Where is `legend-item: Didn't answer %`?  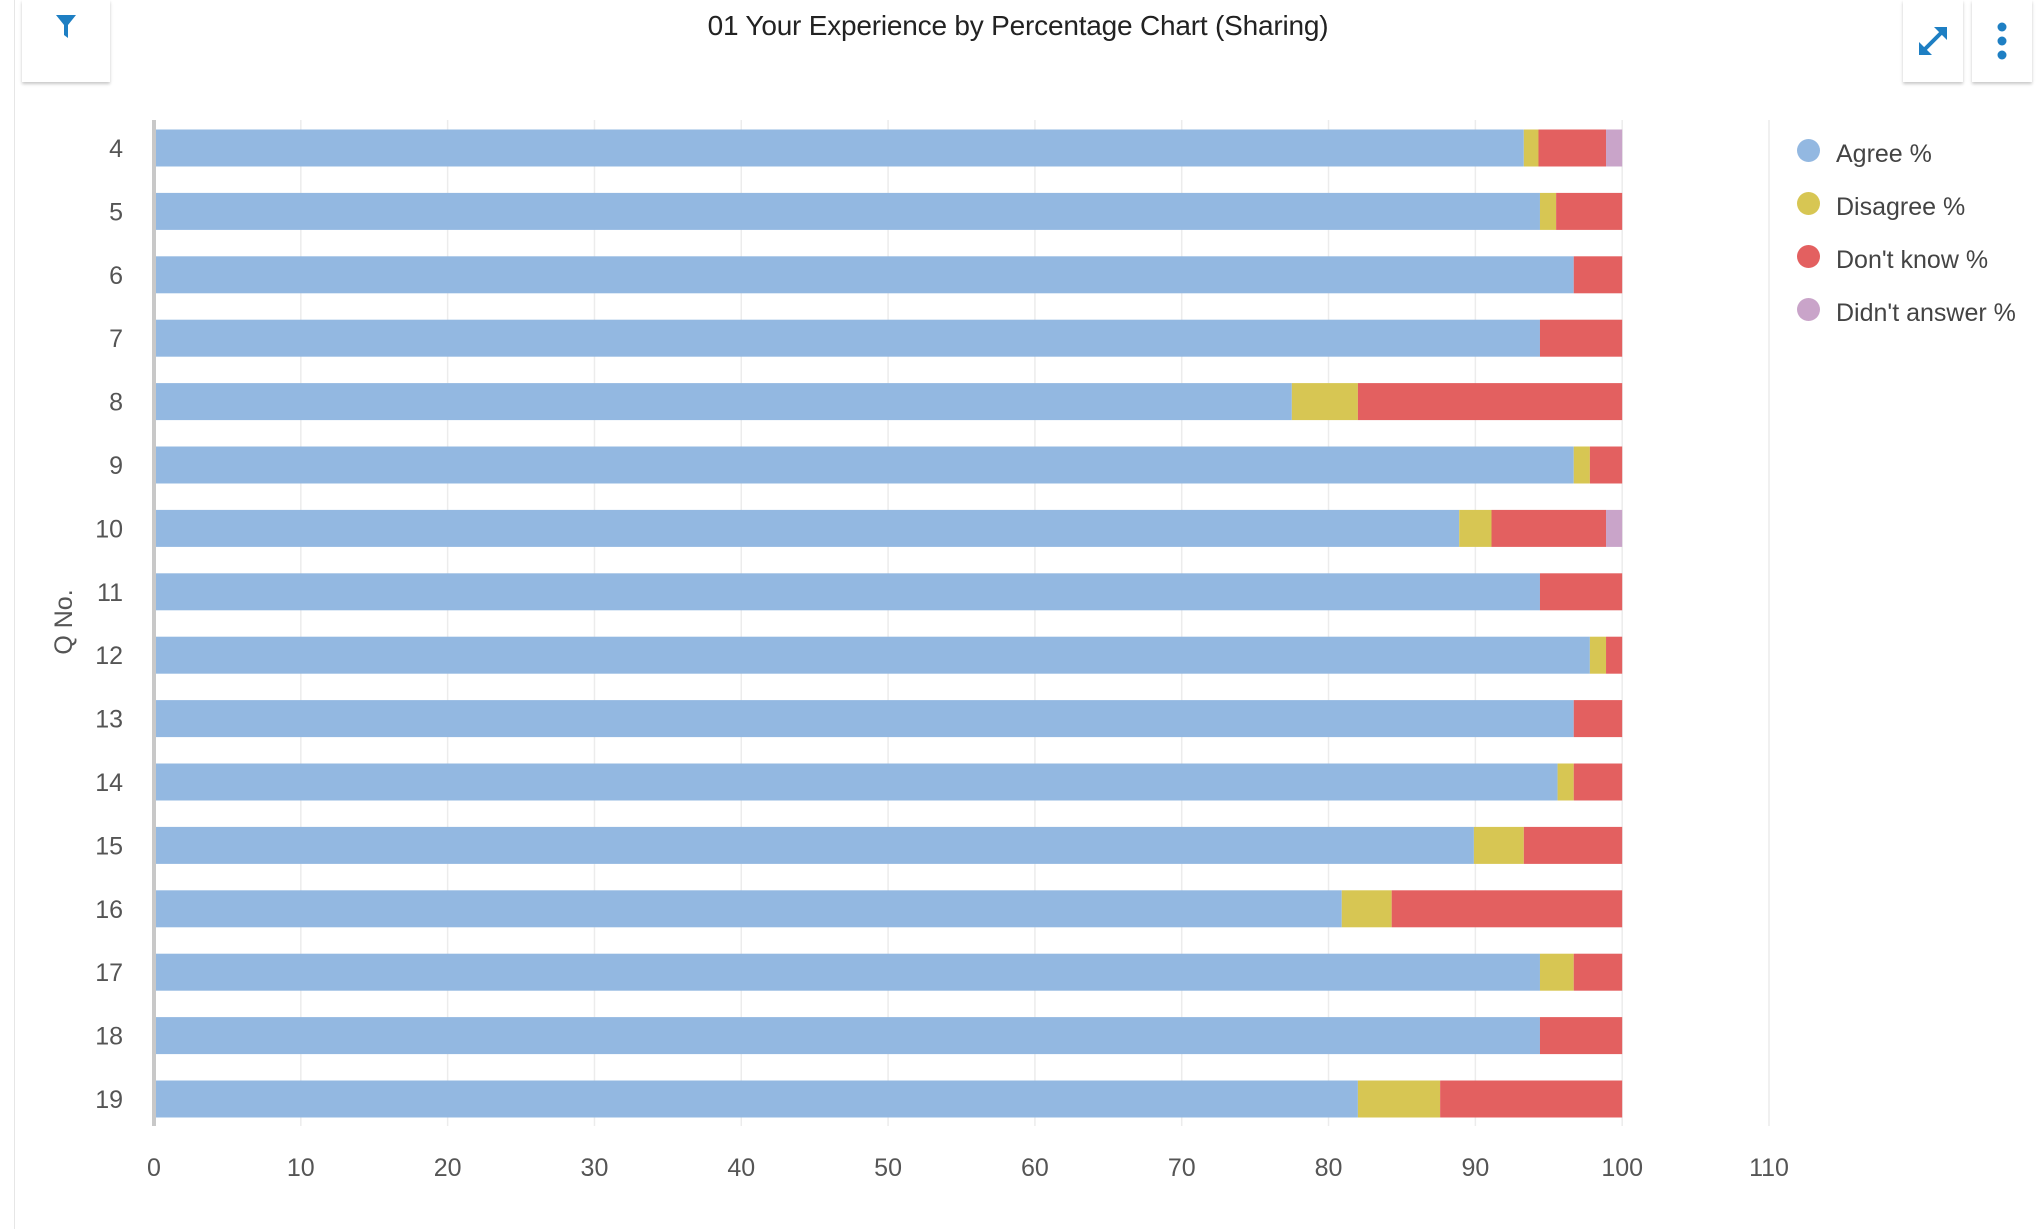 legend-item: Didn't answer % is located at coordinates (1906, 313).